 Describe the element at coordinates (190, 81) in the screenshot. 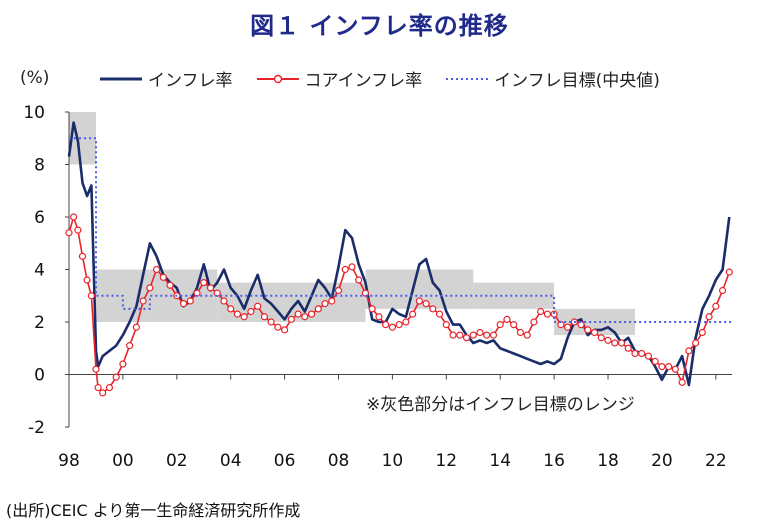

I see `legend-label-inflation: インフレ率` at that location.